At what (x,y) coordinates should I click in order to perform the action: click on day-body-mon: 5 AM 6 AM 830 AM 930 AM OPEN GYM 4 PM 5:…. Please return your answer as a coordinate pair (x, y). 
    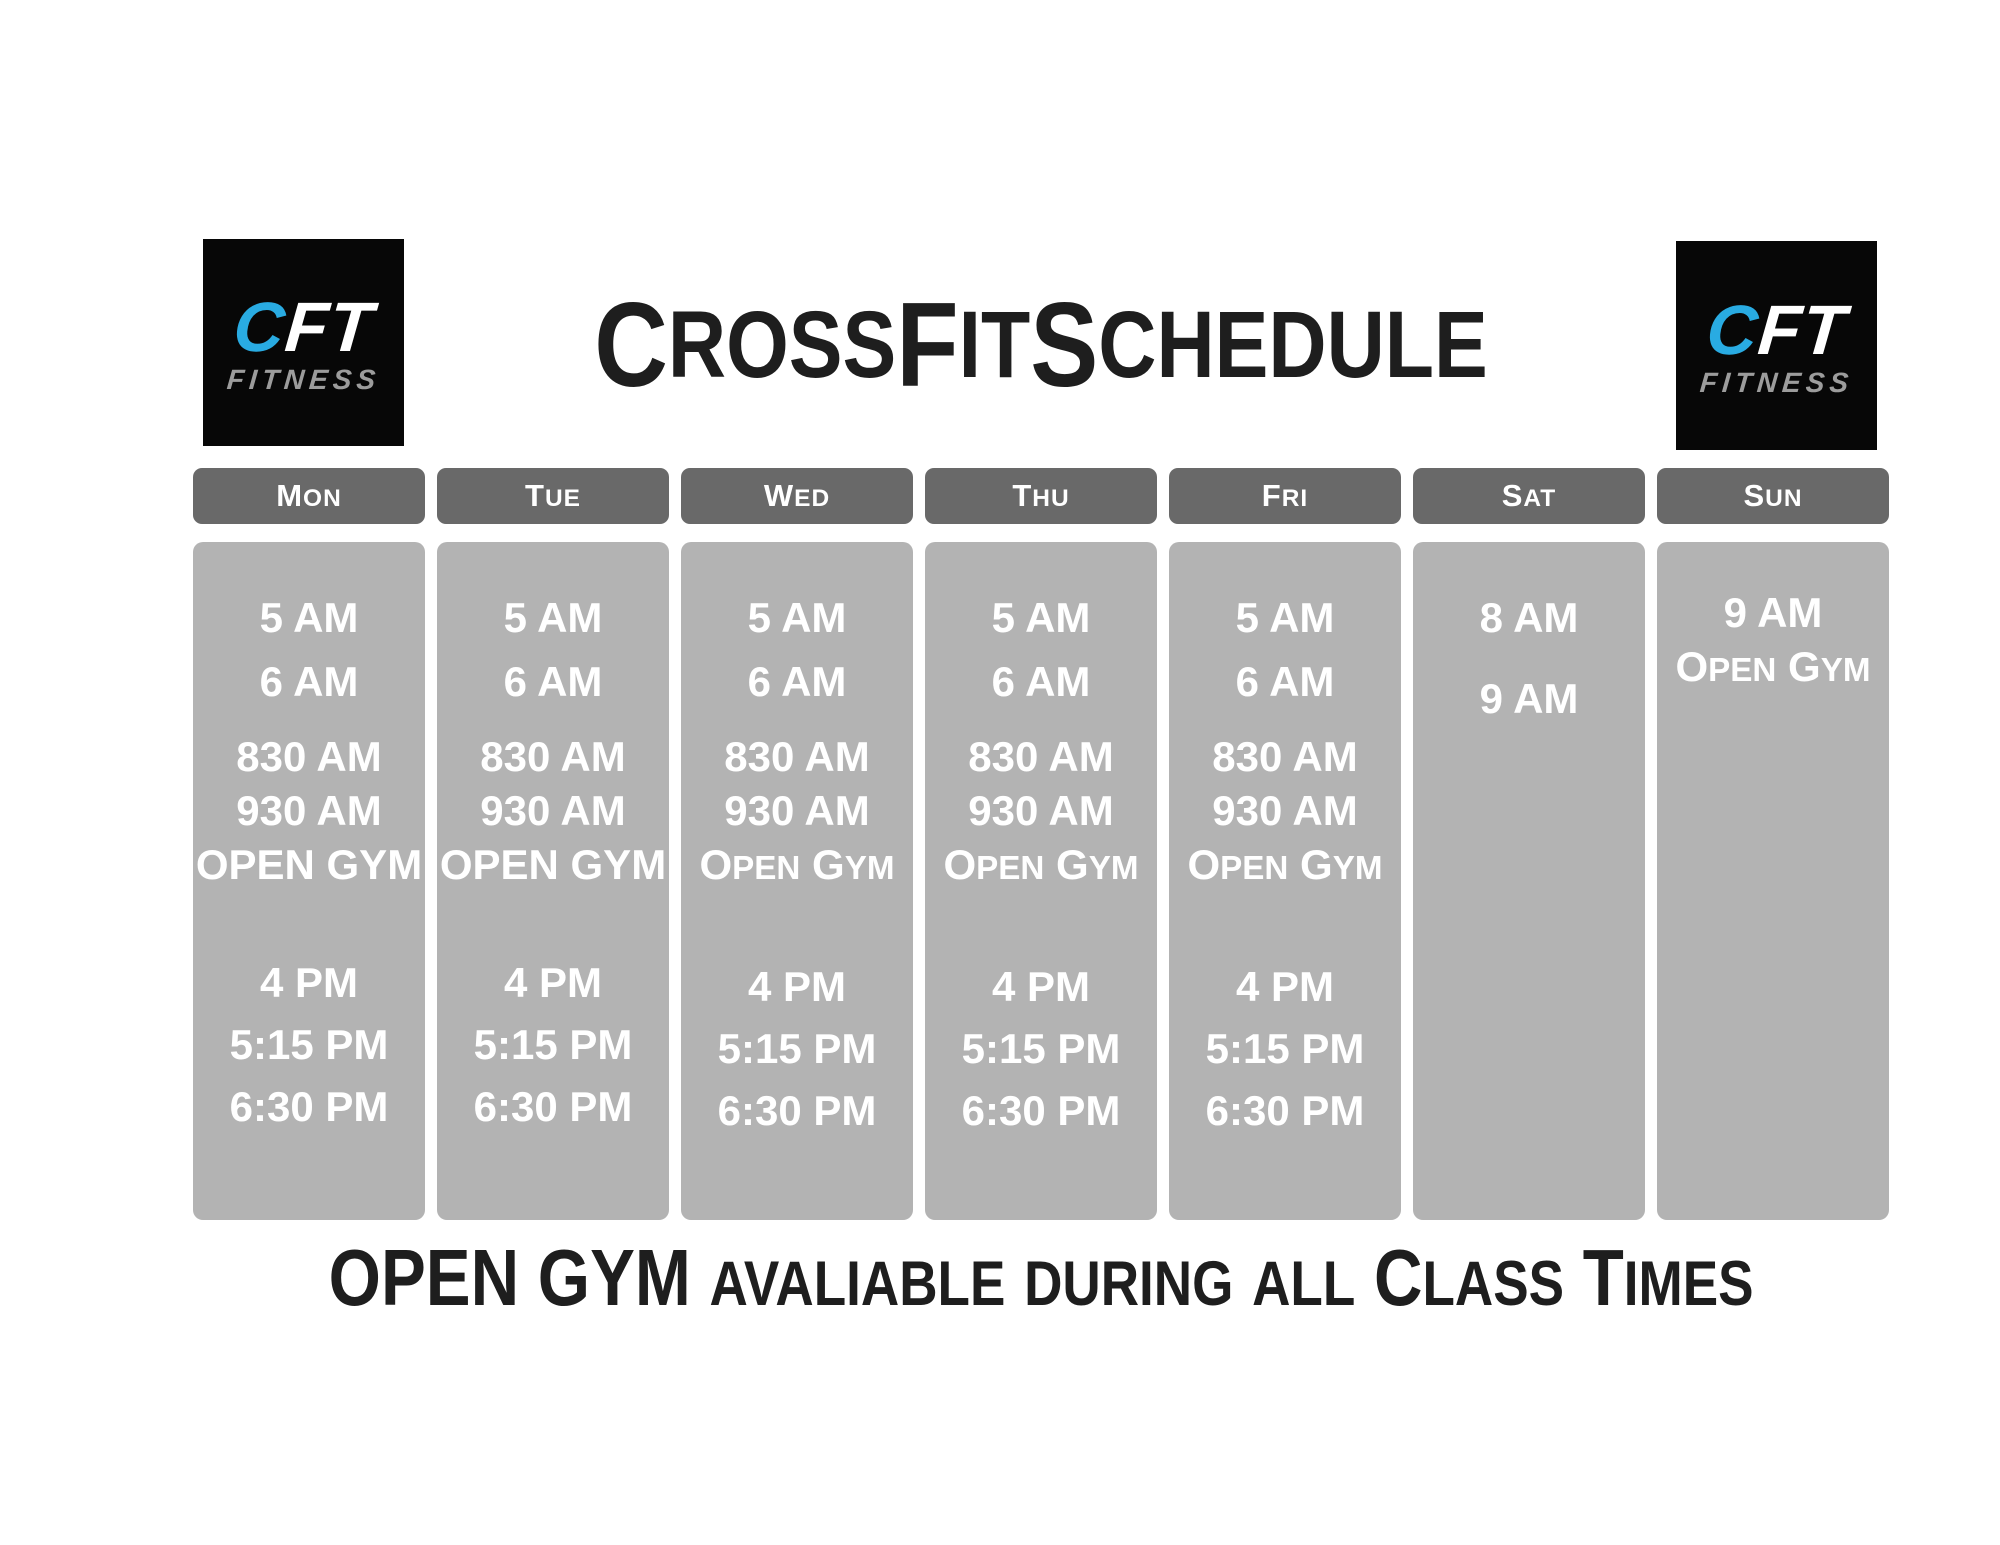
    Looking at the image, I should click on (309, 881).